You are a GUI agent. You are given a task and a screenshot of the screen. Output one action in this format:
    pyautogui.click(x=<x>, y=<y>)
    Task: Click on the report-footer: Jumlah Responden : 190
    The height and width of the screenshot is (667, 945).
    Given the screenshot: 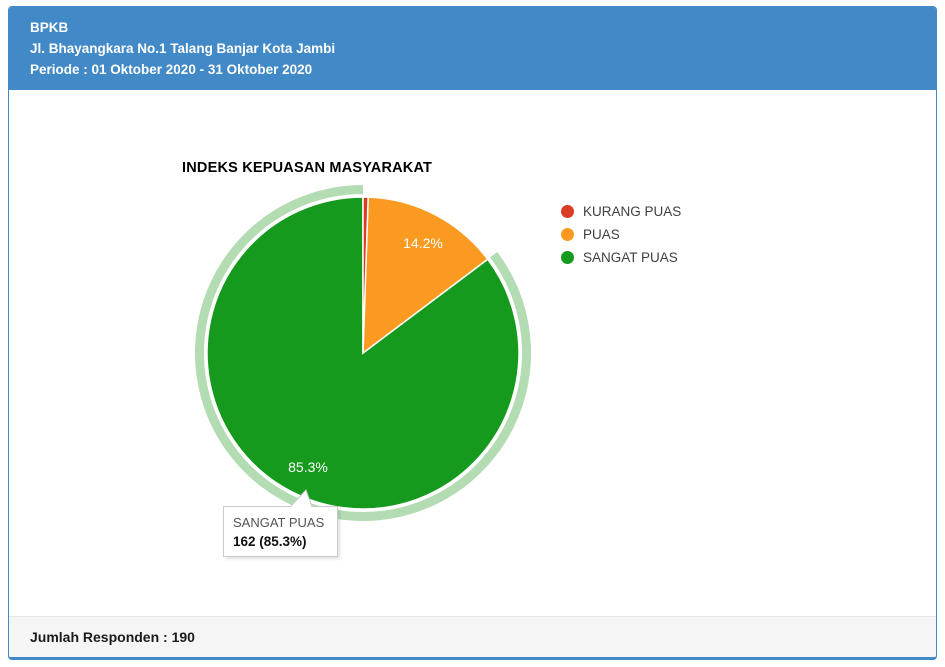 What is the action you would take?
    pyautogui.click(x=472, y=636)
    